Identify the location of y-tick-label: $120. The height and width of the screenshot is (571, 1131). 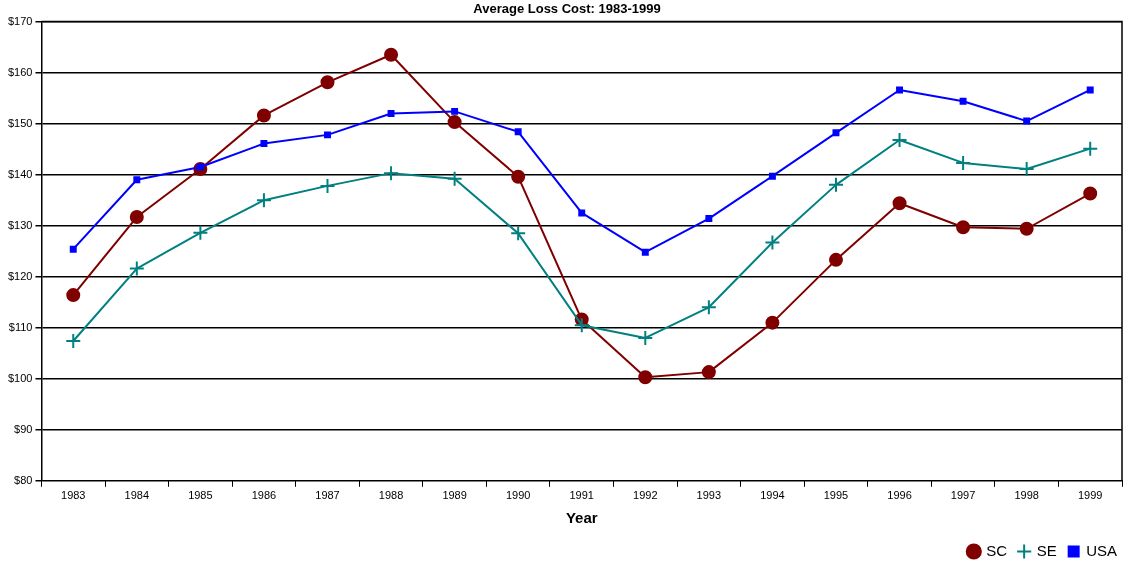
(20, 275).